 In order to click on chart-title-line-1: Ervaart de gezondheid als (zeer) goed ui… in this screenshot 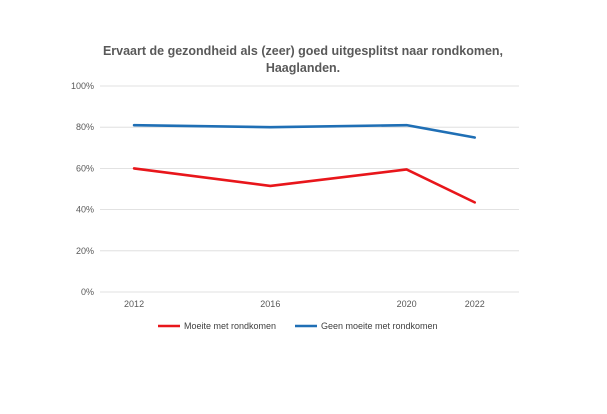, I will do `click(303, 51)`.